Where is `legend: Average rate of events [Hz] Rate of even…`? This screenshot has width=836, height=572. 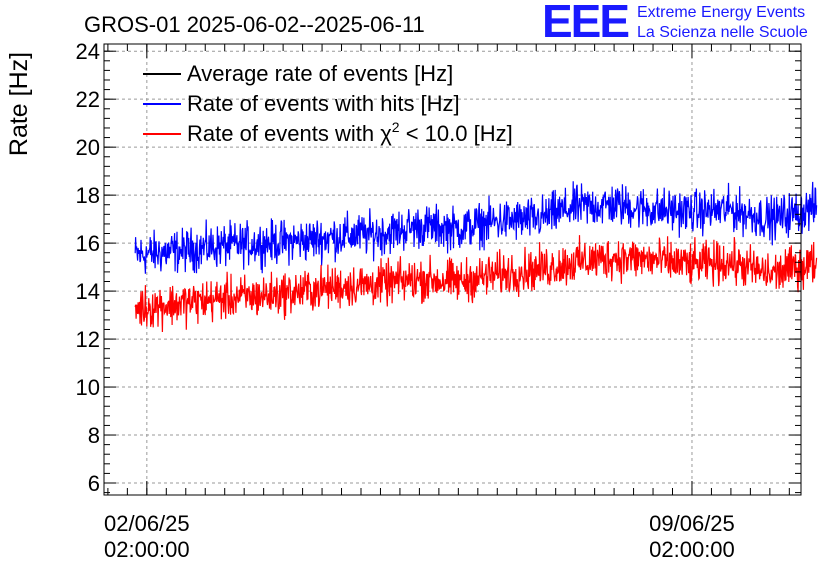
legend: Average rate of events [Hz] Rate of even… is located at coordinates (328, 103).